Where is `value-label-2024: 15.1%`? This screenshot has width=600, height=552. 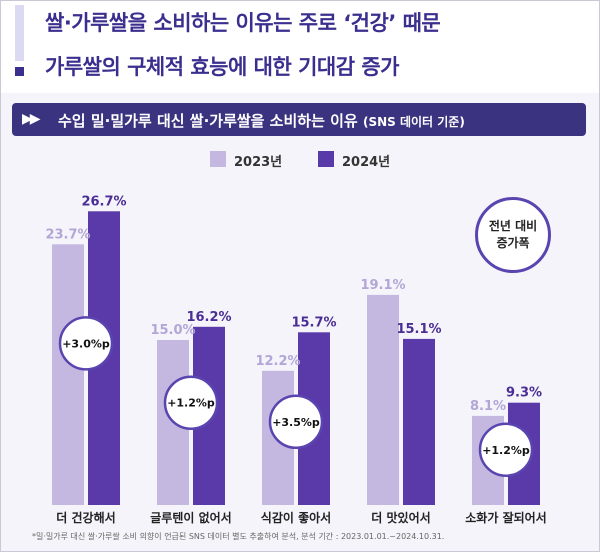 value-label-2024: 15.1% is located at coordinates (418, 329).